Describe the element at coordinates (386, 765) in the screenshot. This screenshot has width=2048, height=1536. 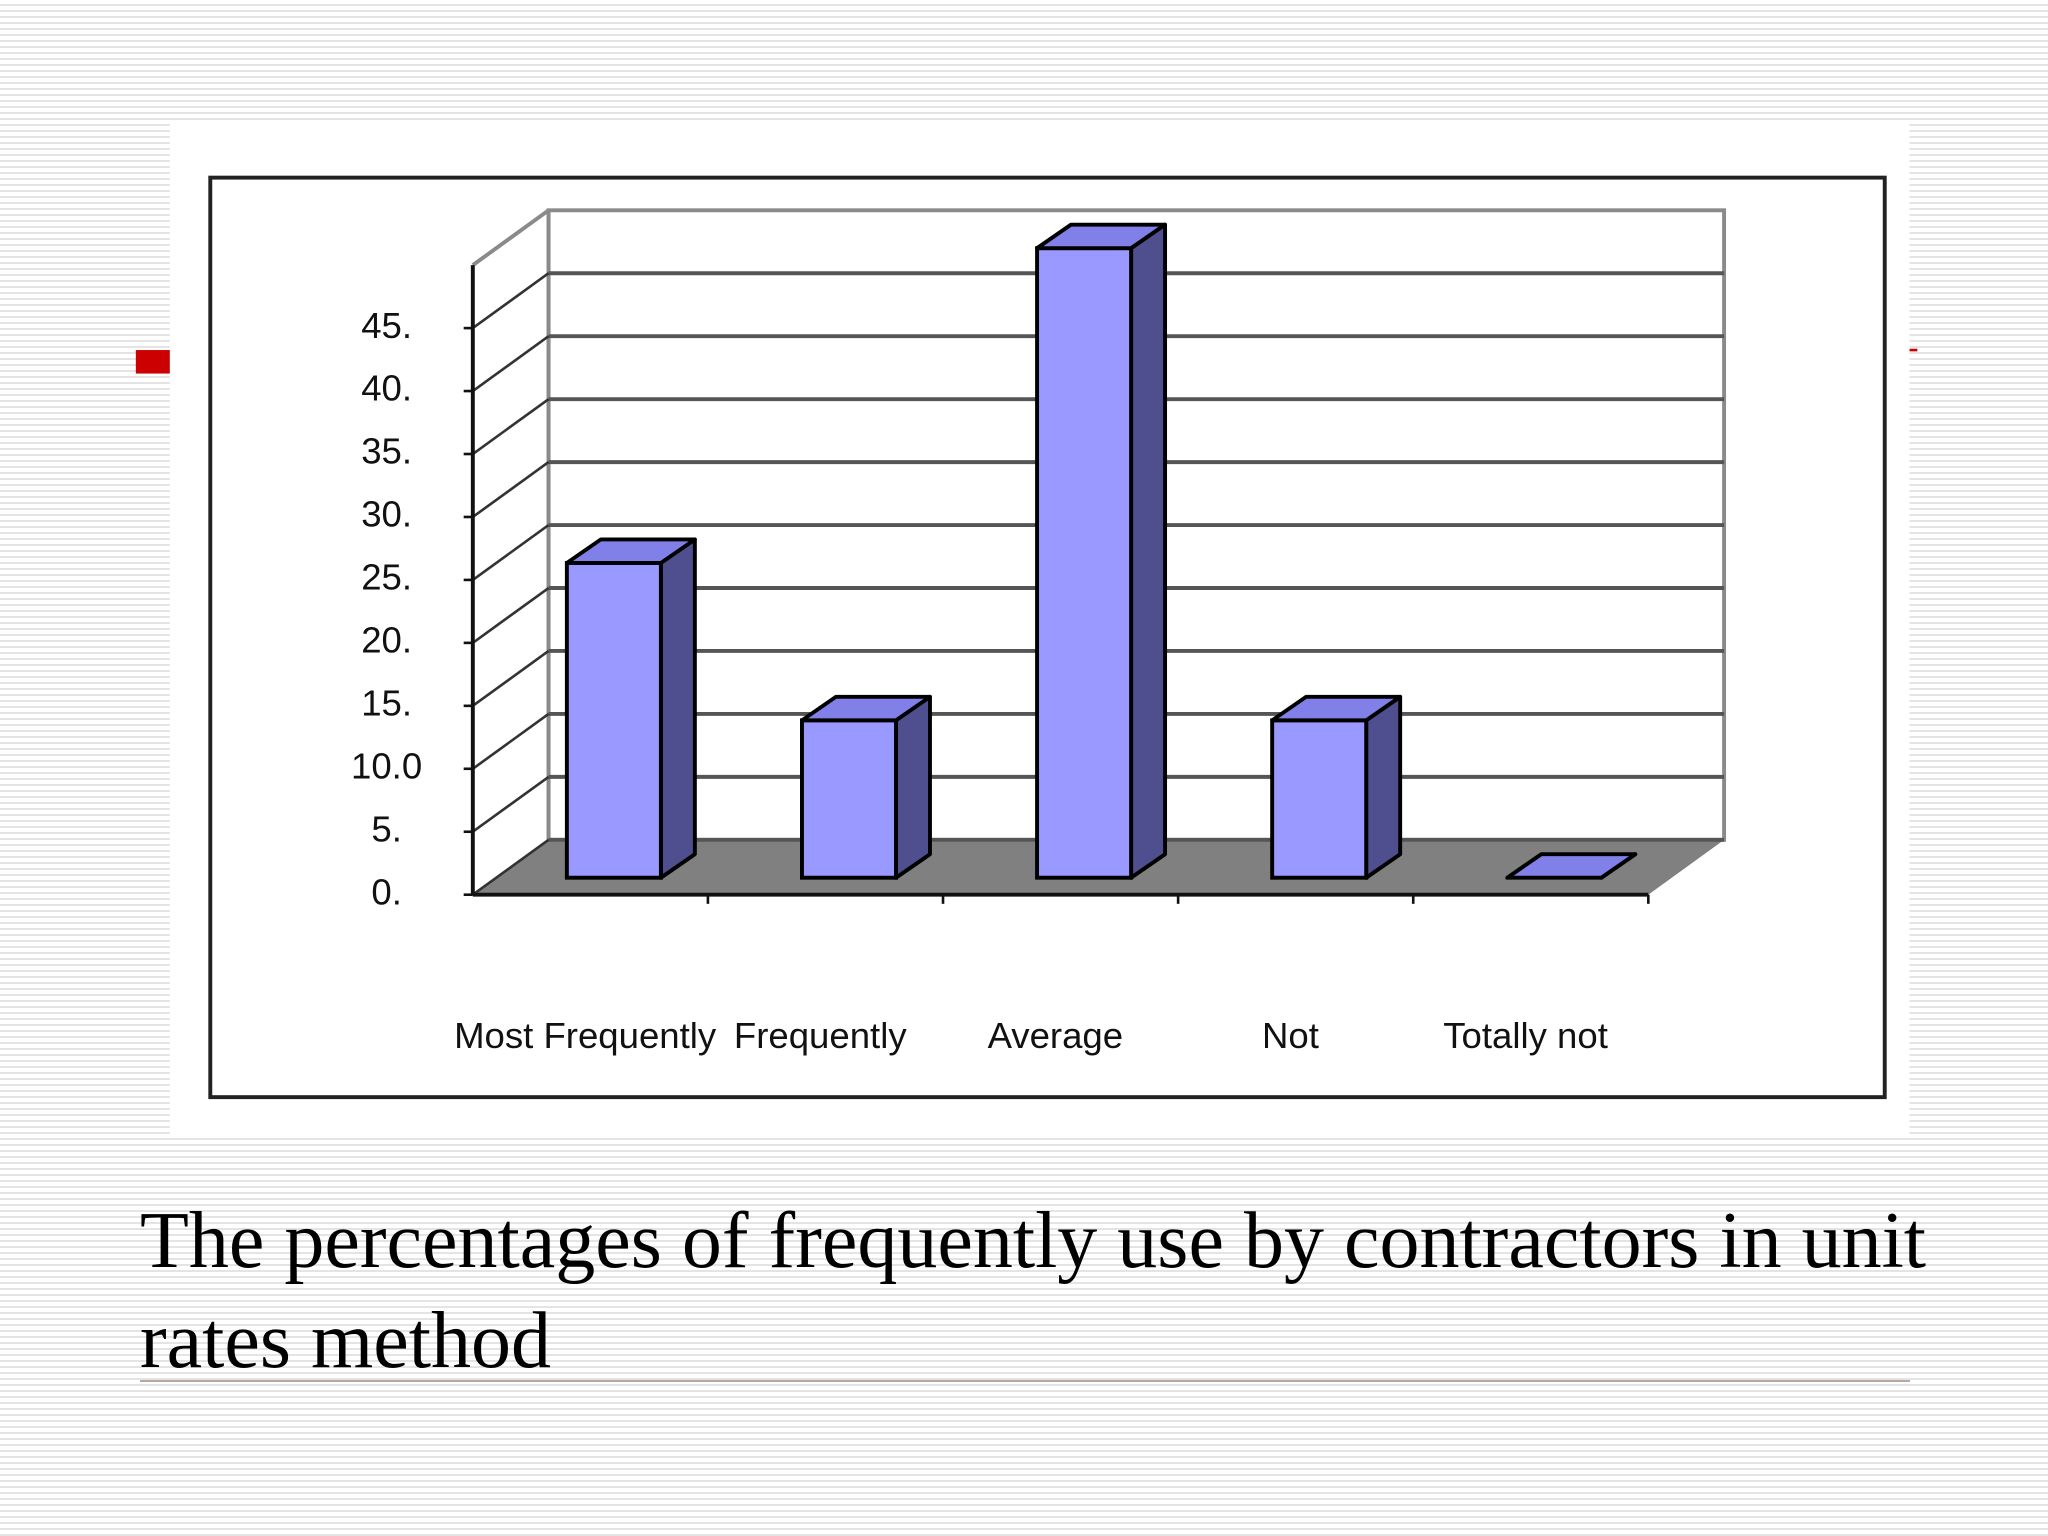
I see `y-tick-label: 10.0` at that location.